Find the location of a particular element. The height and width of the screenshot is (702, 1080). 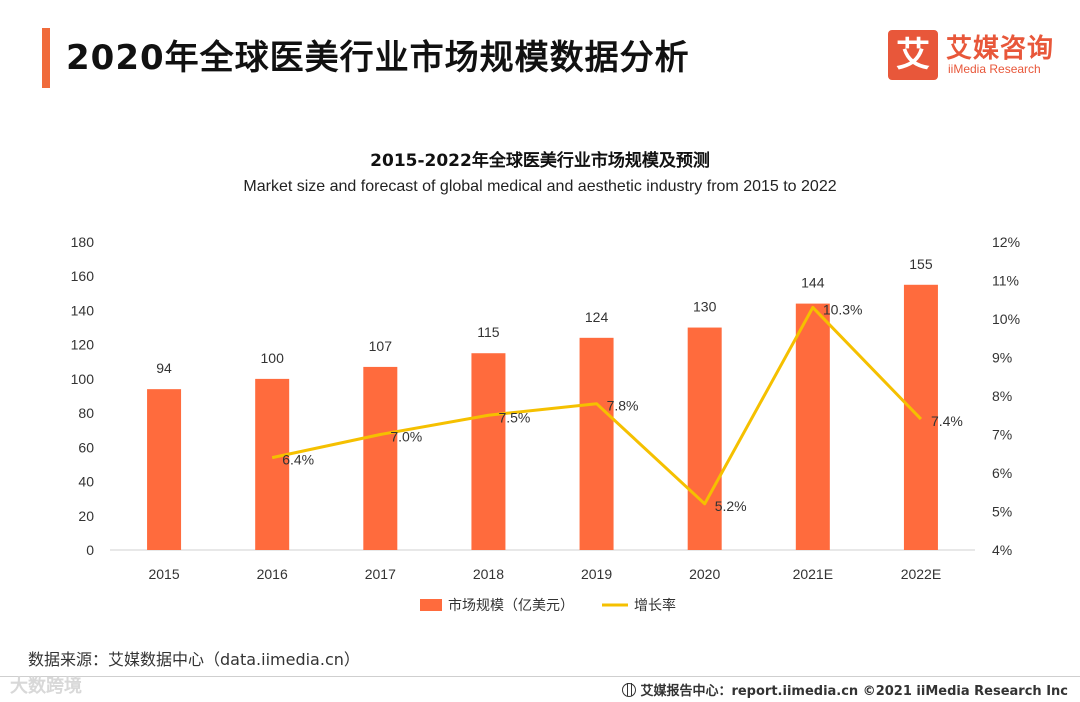

y2-tick-label: 9% is located at coordinates (1002, 358).